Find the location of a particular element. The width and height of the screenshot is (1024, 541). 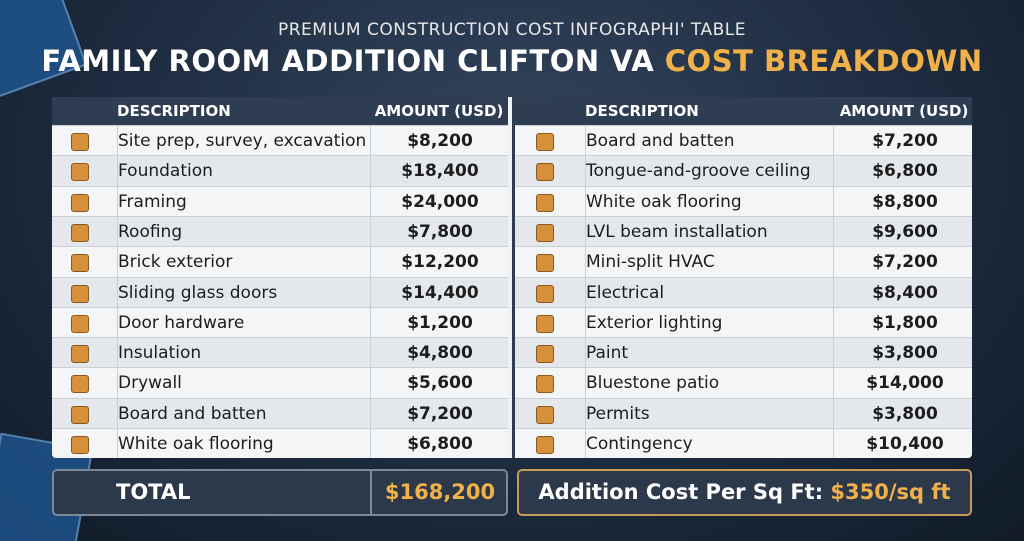

table-row: White oak flooring $8,800 is located at coordinates (743, 201).